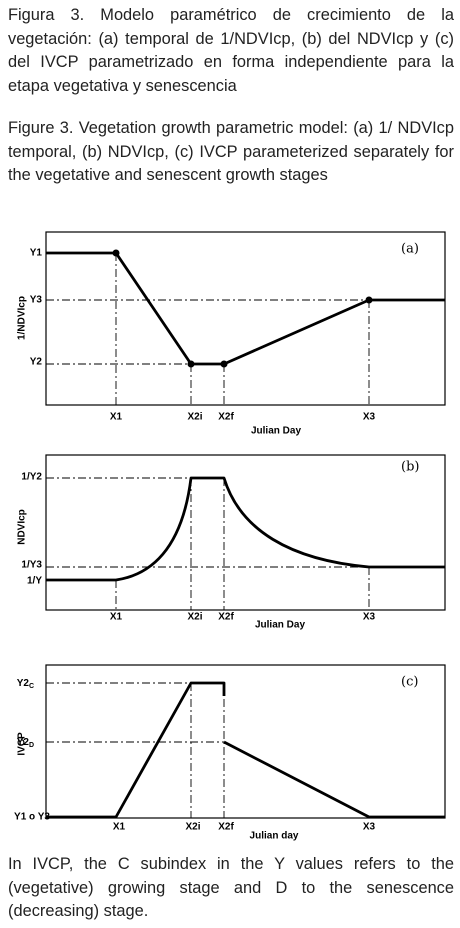  Describe the element at coordinates (31, 477) in the screenshot. I see `y-tick-label: 1/Y2` at that location.